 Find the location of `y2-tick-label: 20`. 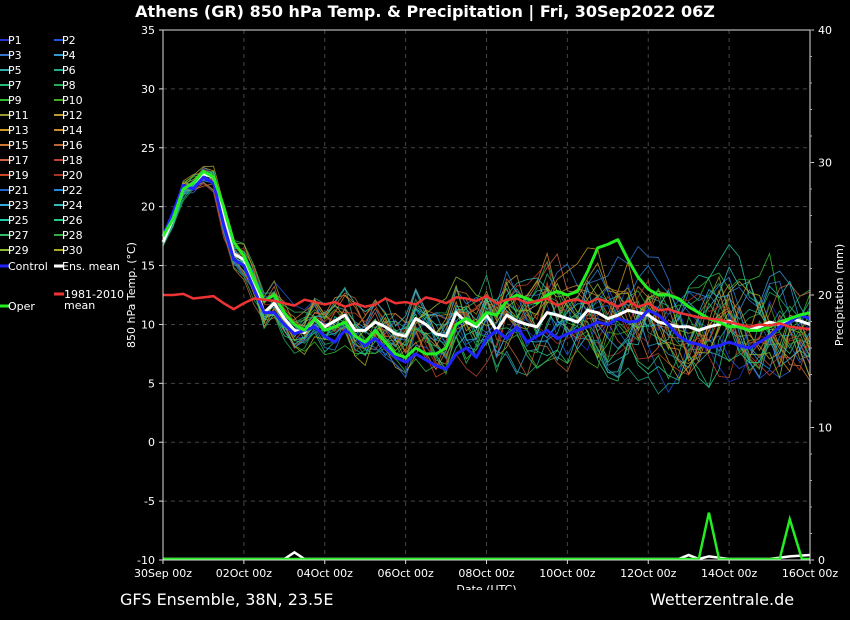

y2-tick-label: 20 is located at coordinates (825, 295).